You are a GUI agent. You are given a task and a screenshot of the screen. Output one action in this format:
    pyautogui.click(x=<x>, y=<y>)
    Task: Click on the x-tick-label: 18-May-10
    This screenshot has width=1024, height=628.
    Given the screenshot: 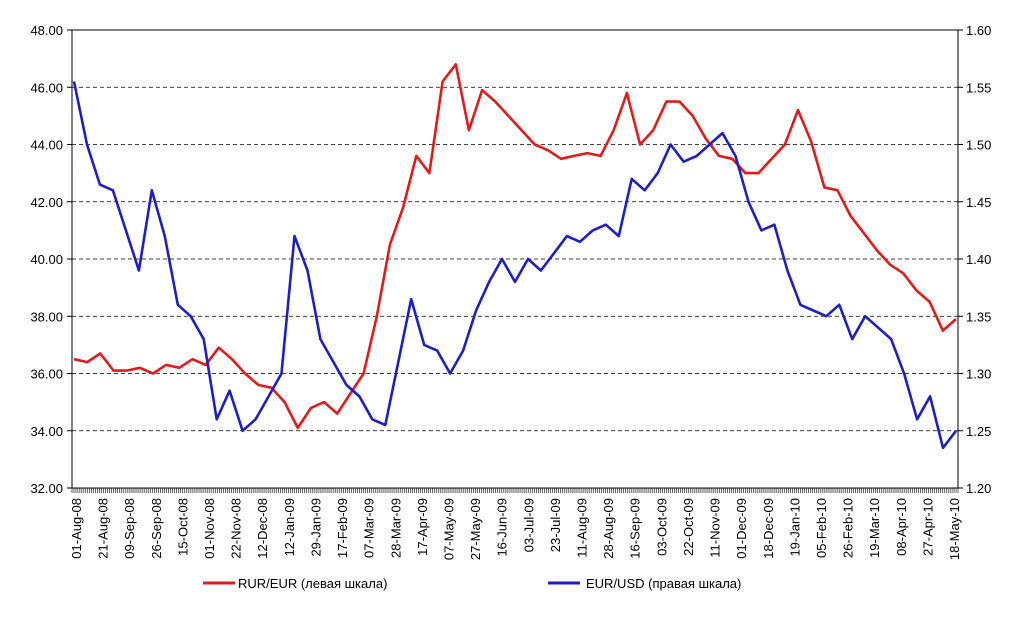 What is the action you would take?
    pyautogui.click(x=954, y=529)
    